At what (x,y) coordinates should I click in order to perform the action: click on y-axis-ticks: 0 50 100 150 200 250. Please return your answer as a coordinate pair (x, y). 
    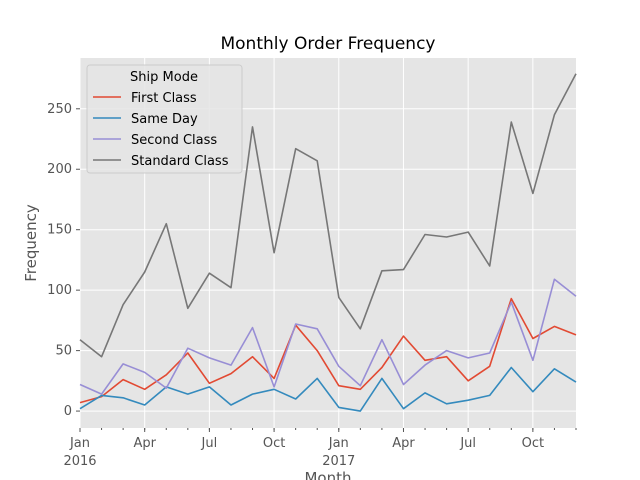
    Looking at the image, I should click on (63, 260).